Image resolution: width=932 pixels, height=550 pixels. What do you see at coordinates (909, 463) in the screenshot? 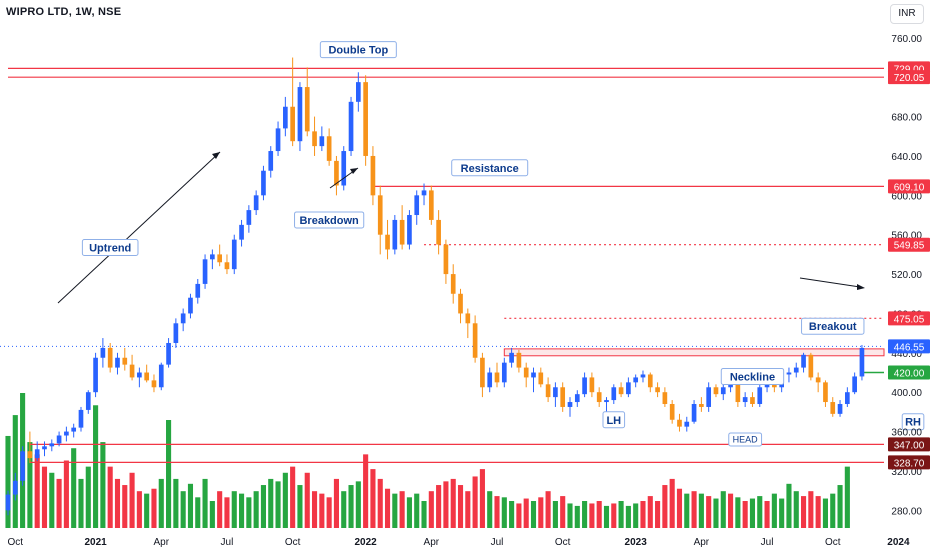
I see `level-tag: 328.70` at bounding box center [909, 463].